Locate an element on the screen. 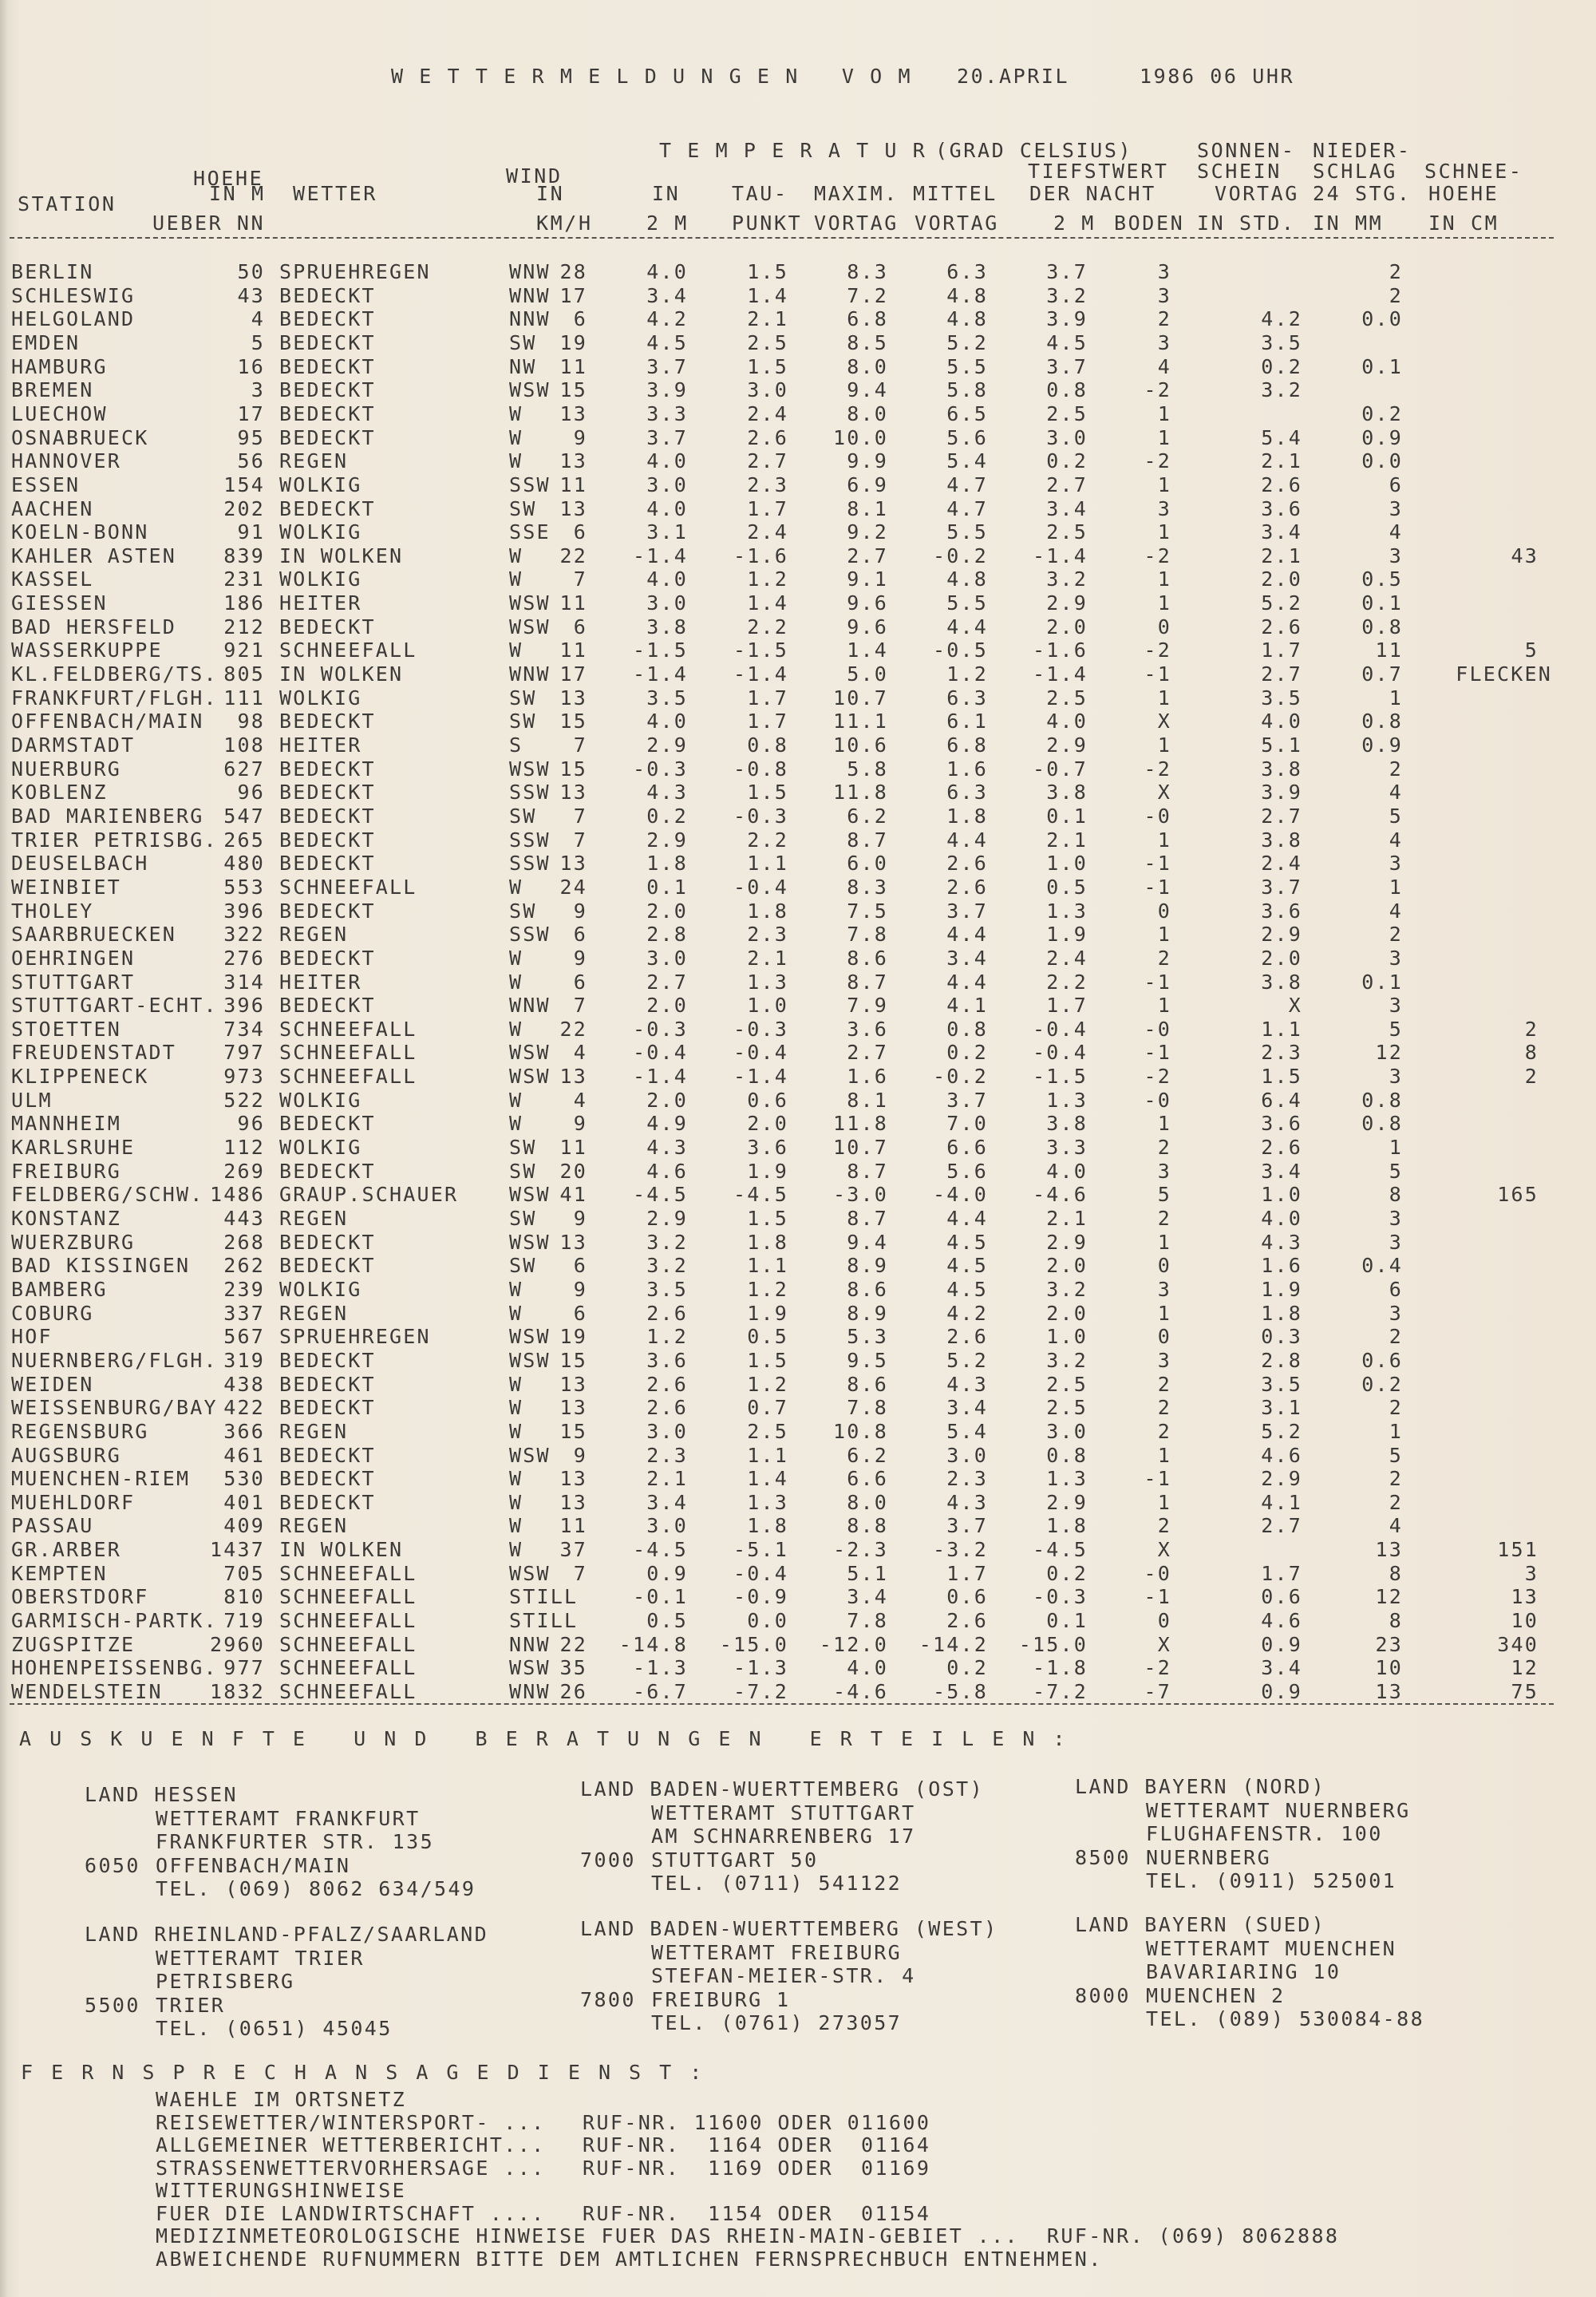  cell-taupunkt: 2.1 is located at coordinates (767, 958).